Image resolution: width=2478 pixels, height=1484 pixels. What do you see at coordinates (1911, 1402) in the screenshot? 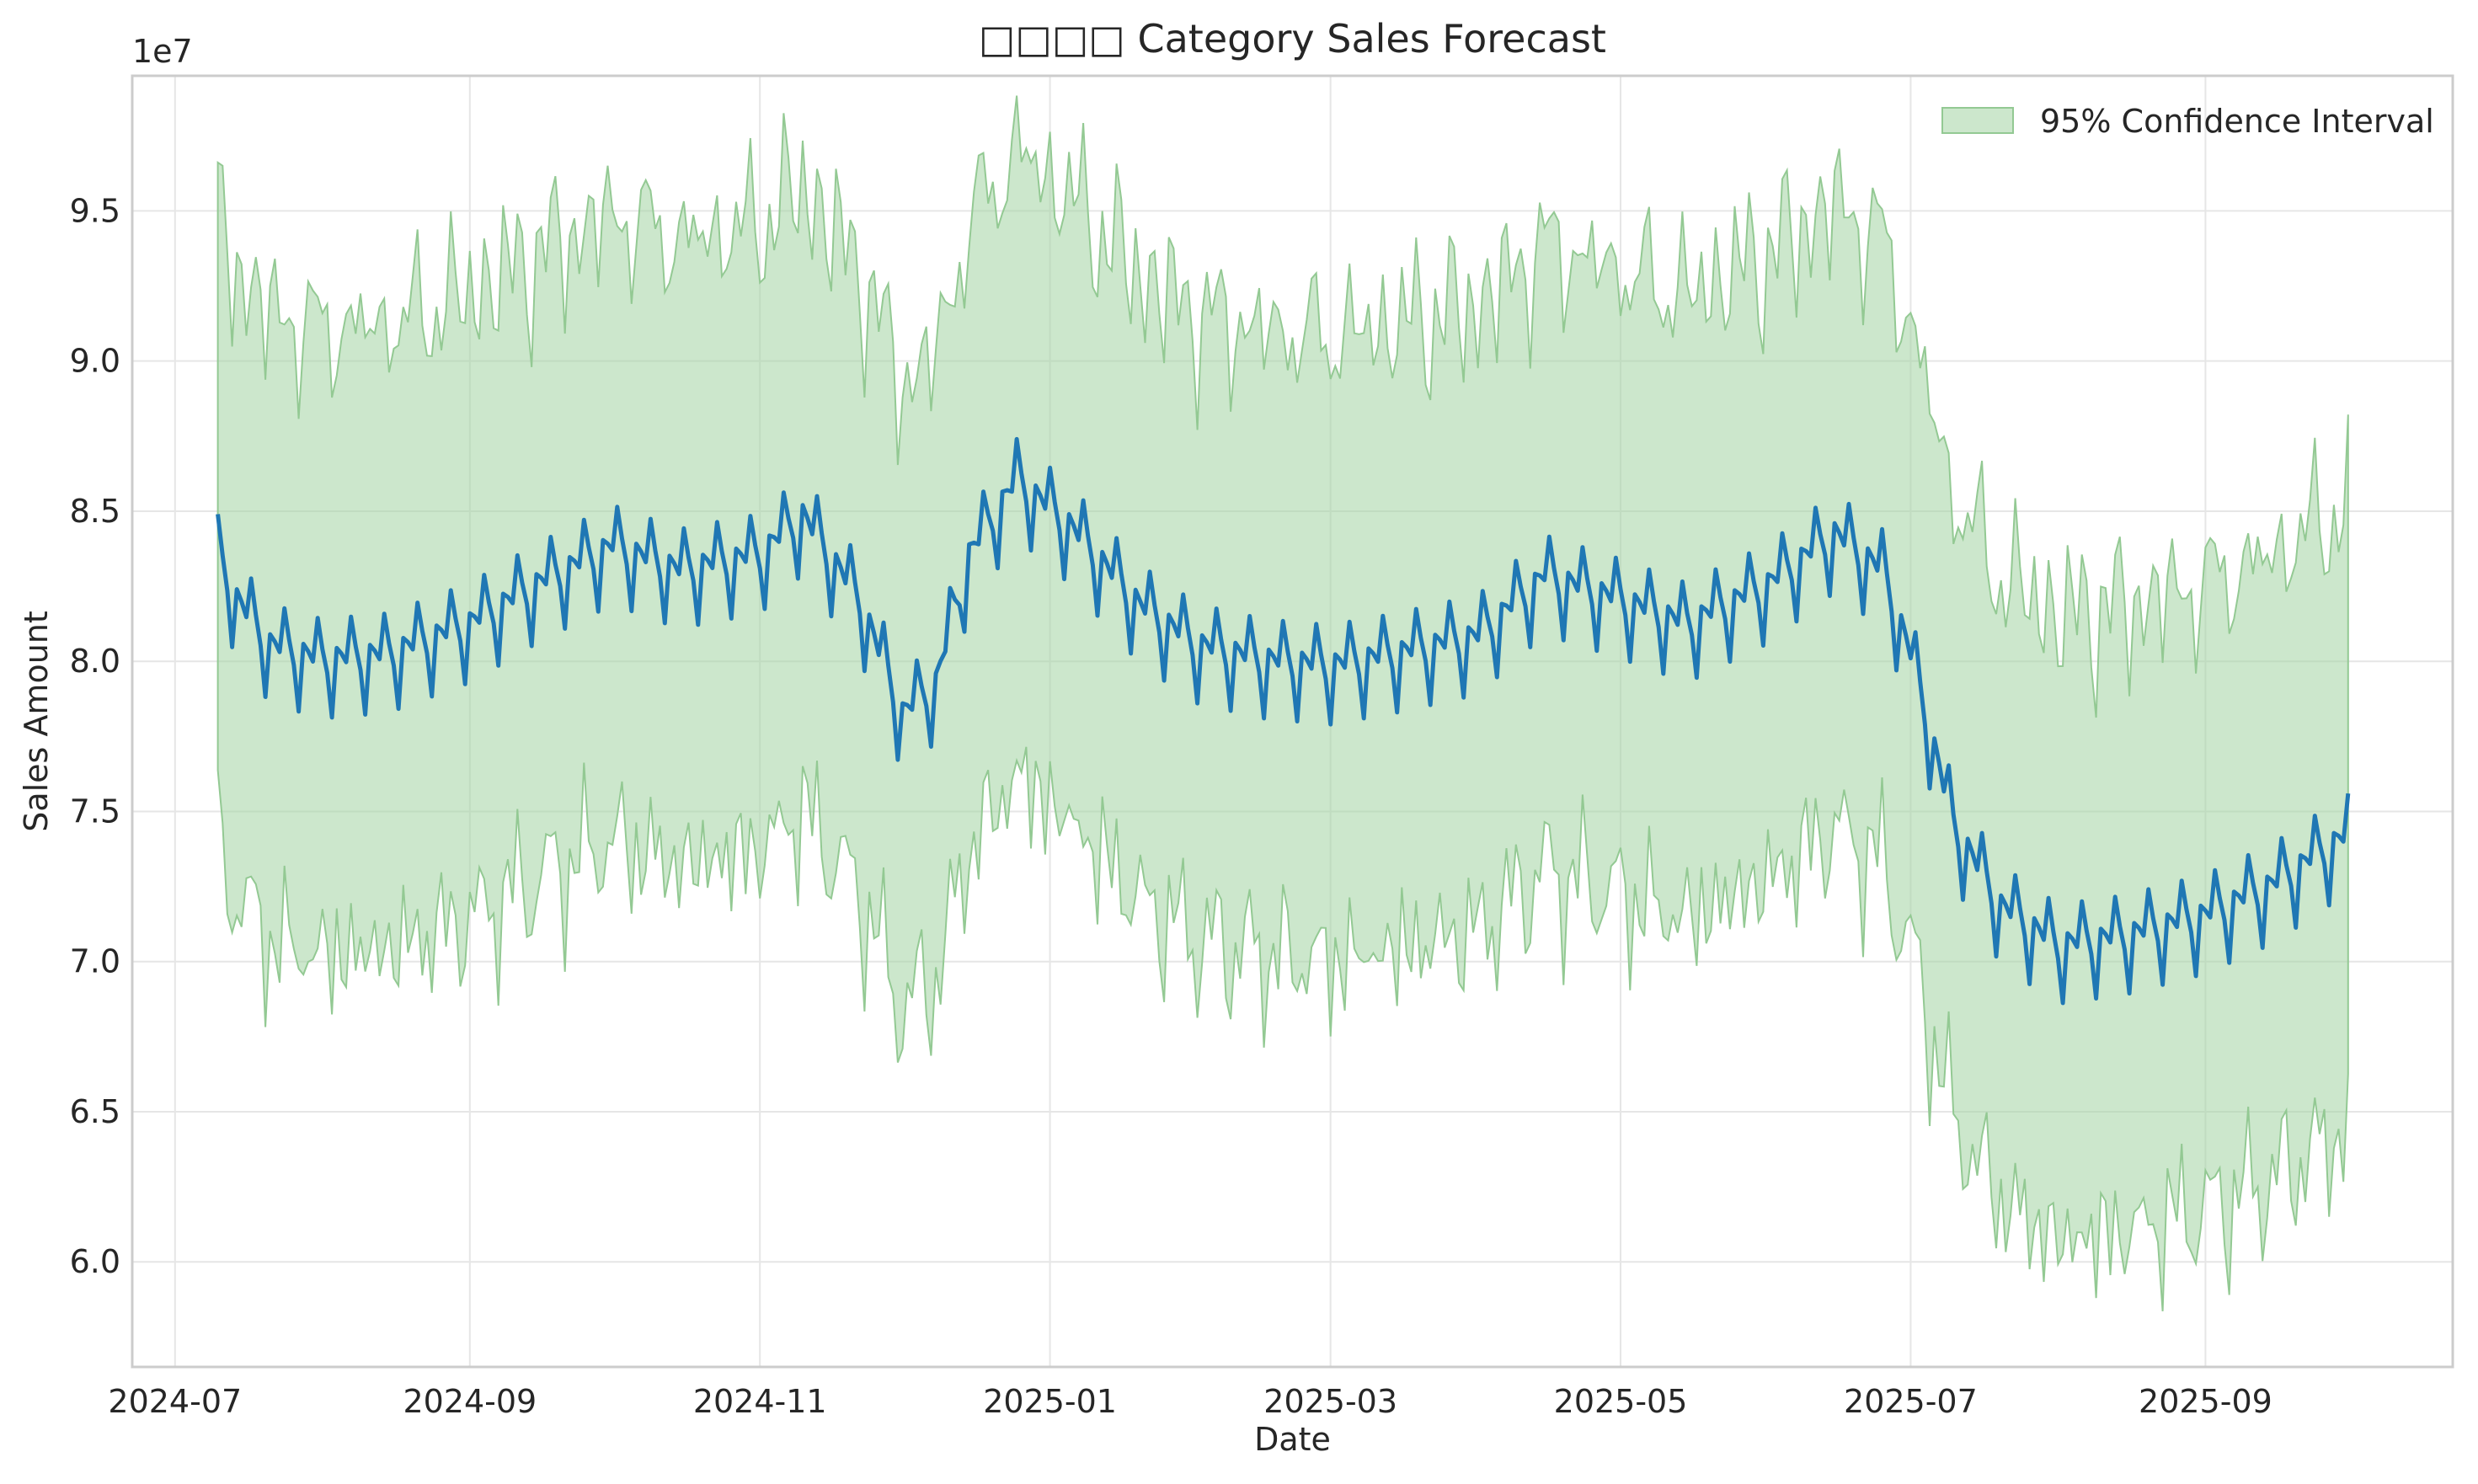
I see `x-tick-label: 2025-07` at bounding box center [1911, 1402].